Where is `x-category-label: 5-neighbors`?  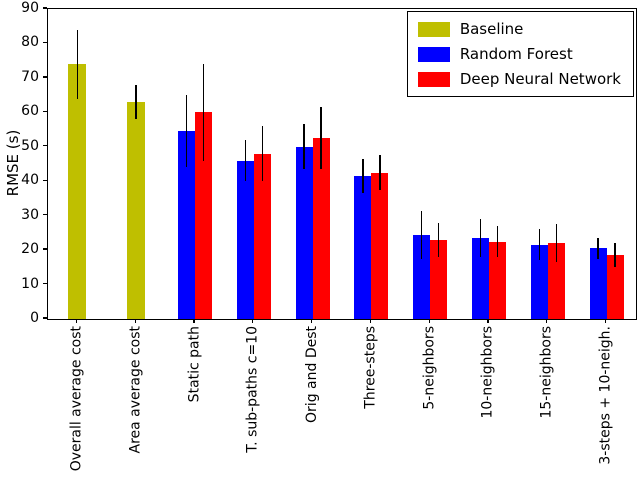
x-category-label: 5-neighbors is located at coordinates (429, 368).